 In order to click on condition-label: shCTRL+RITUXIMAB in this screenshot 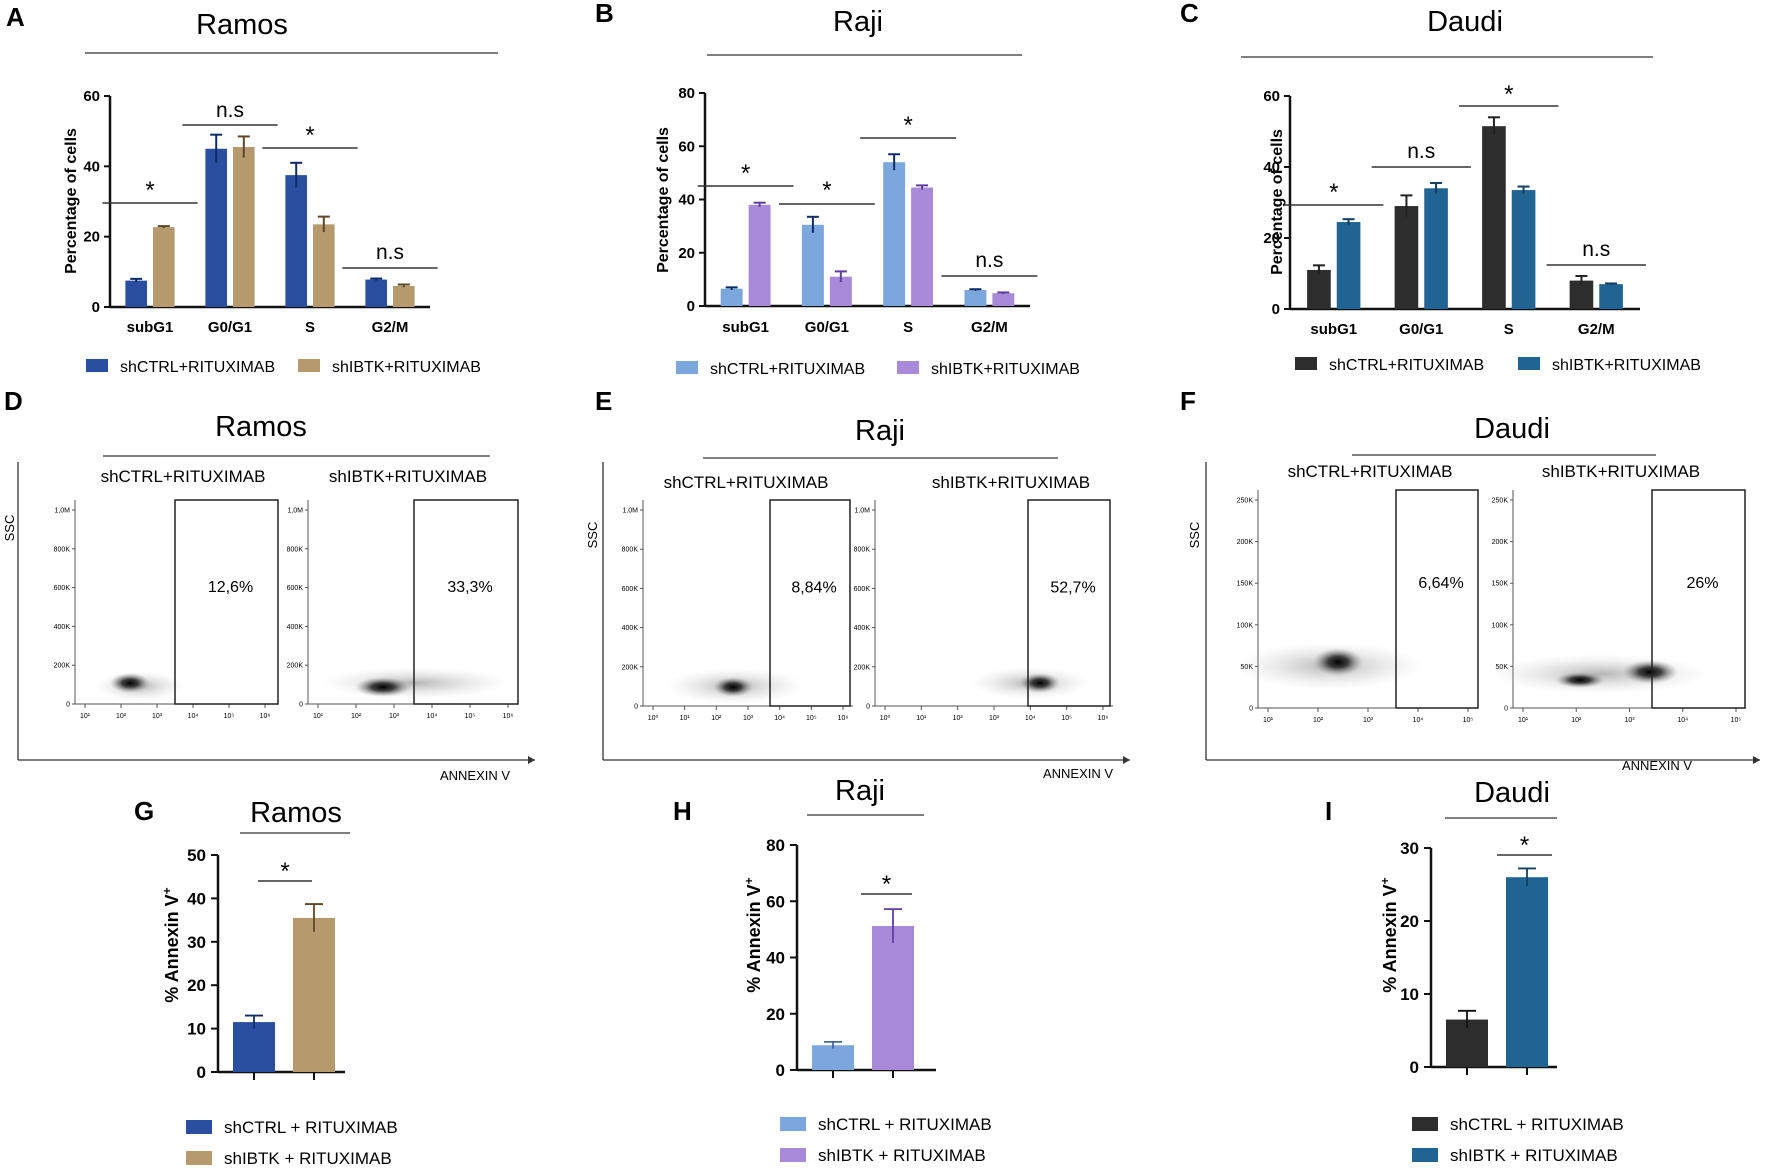, I will do `click(183, 476)`.